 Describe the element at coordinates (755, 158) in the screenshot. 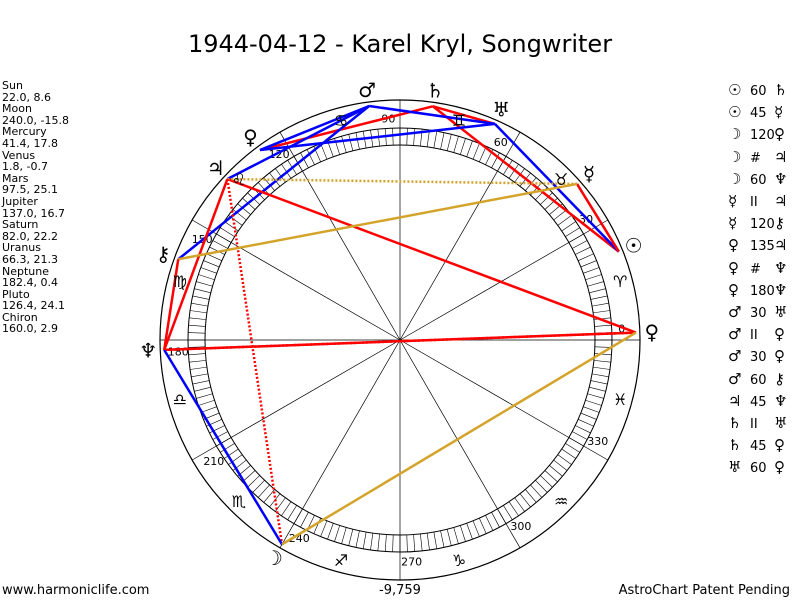

I see `aspect-value: #` at that location.